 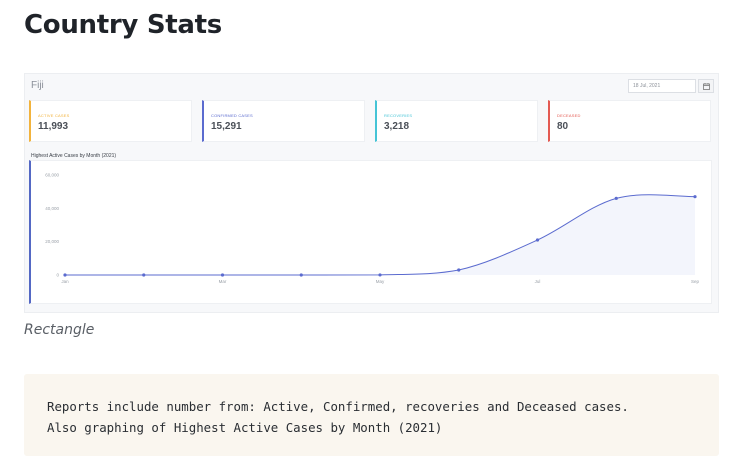 I want to click on country-name: Fiji, so click(x=37, y=85).